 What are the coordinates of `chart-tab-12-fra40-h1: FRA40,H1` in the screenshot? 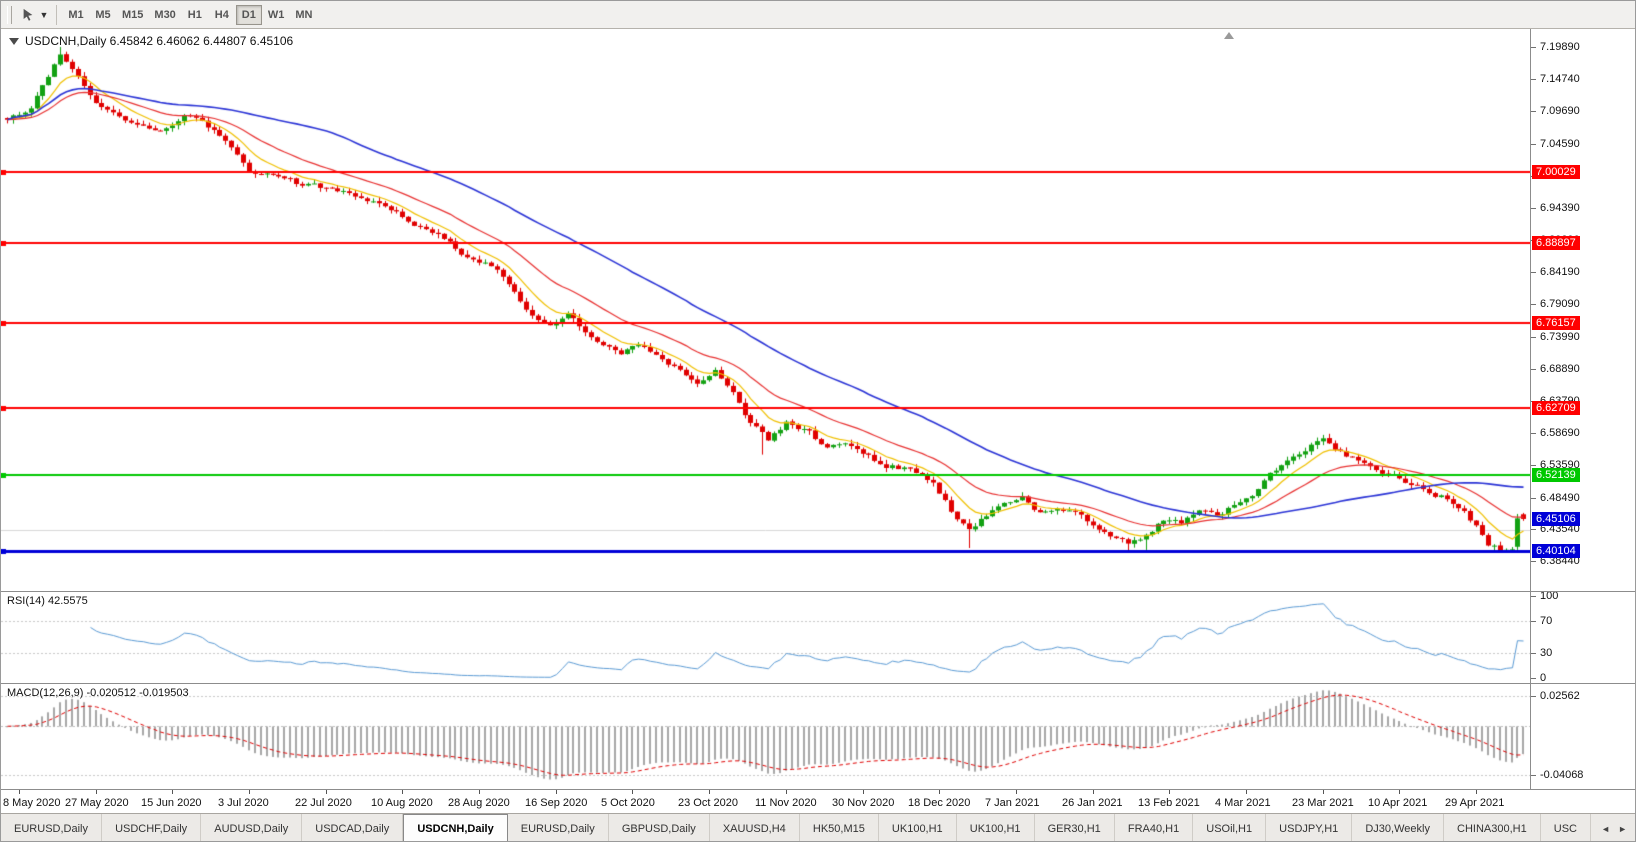 It's located at (1154, 827).